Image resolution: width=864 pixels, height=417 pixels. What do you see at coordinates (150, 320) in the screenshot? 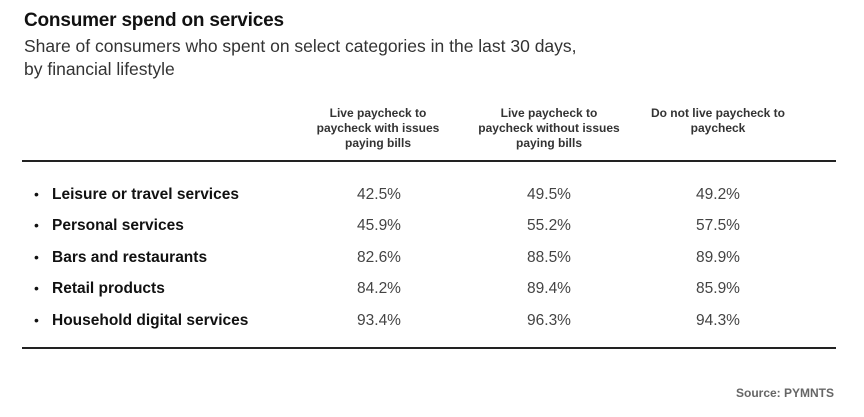
I see `row-label: Household digital services` at bounding box center [150, 320].